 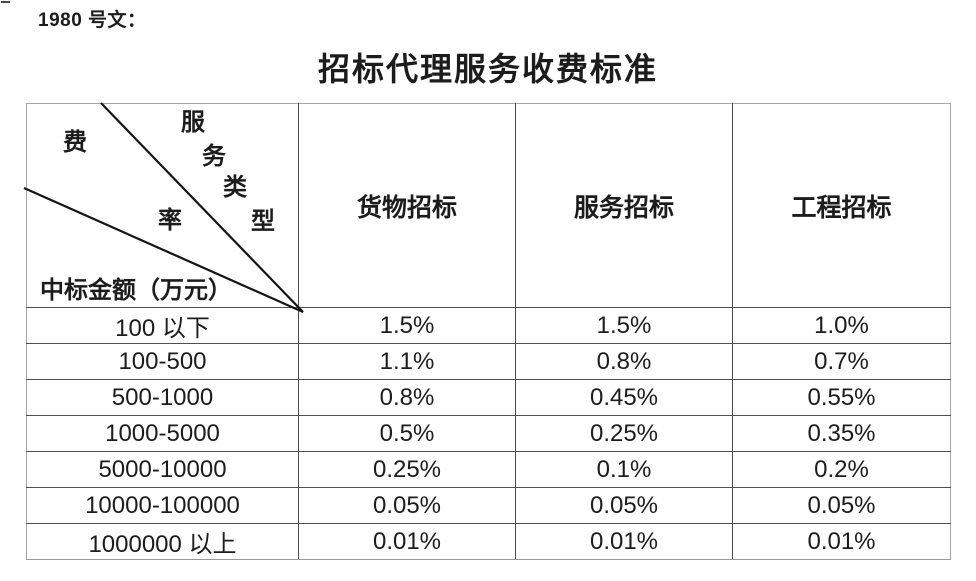 I want to click on diagonal-corner-cell: 服 务 类 型 费 率 中标金额（万元）, so click(x=163, y=208).